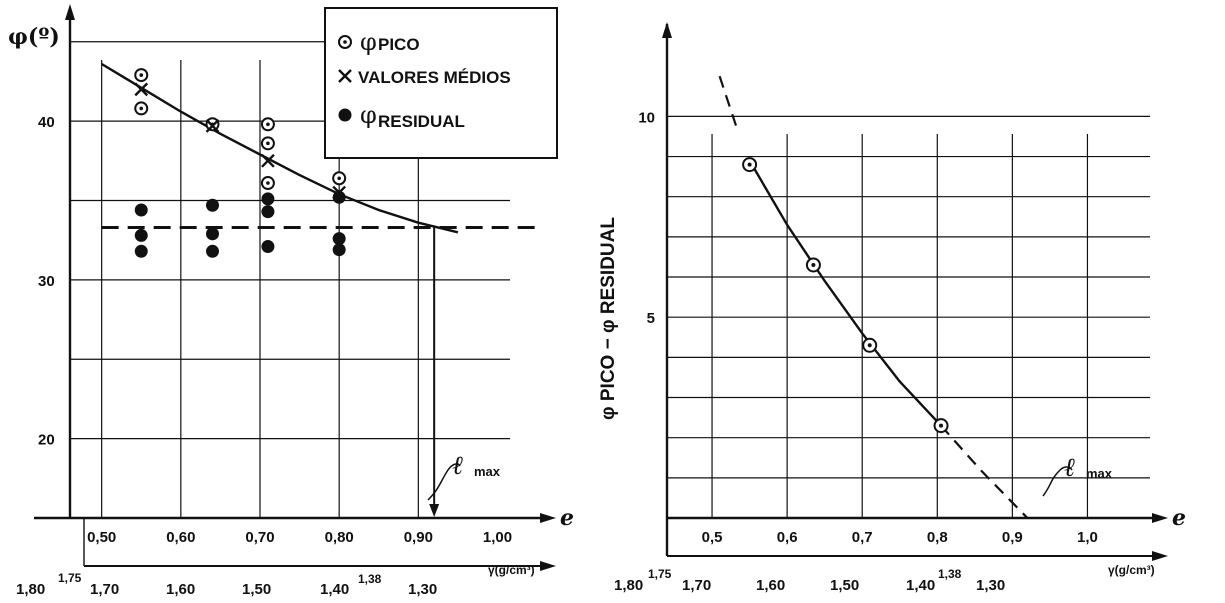 Image resolution: width=1225 pixels, height=603 pixels. I want to click on legend-peak-symbol-center, so click(345, 42).